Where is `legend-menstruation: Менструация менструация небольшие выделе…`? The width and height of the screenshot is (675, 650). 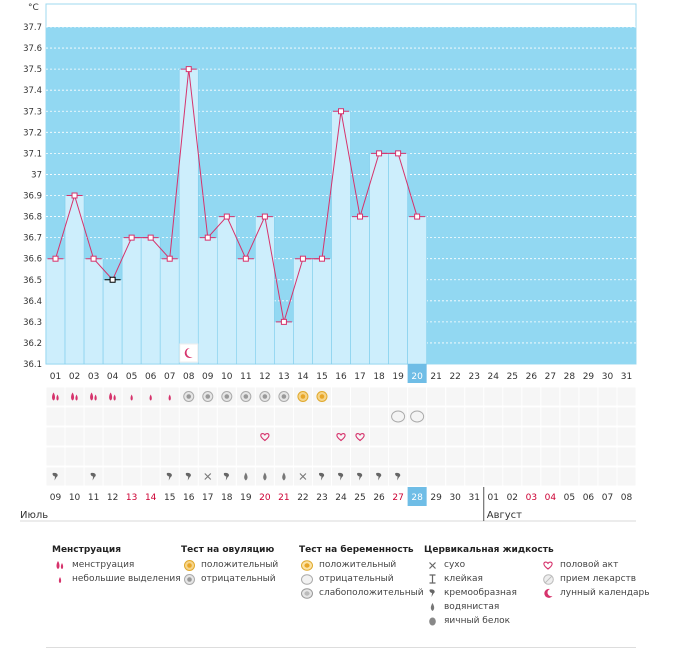 legend-menstruation: Менструация менструация небольшие выделе… is located at coordinates (116, 565).